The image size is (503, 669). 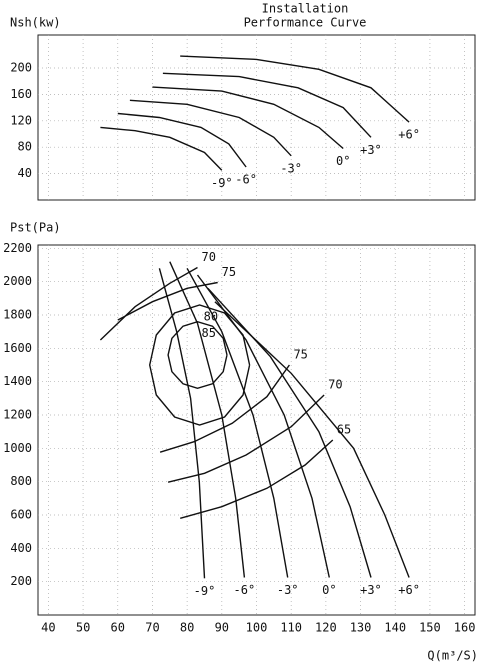 What do you see at coordinates (430, 628) in the screenshot?
I see `x-tick-label: 150` at bounding box center [430, 628].